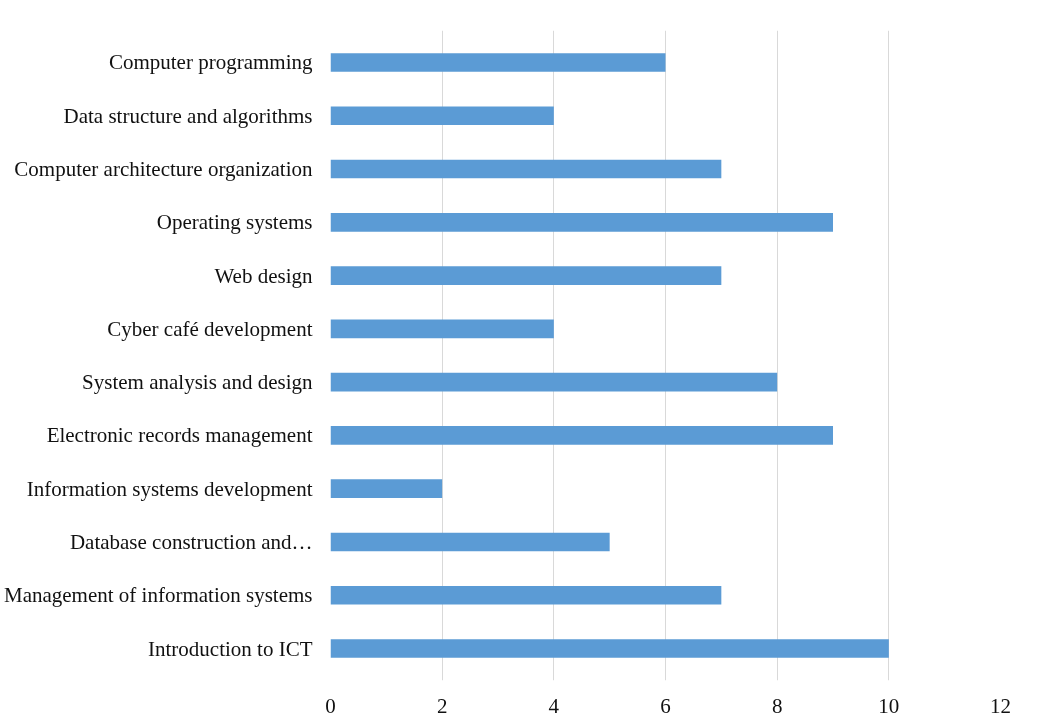 The width and height of the screenshot is (1042, 726). Describe the element at coordinates (188, 115) in the screenshot. I see `y-tick-label: Data structure and algorithms` at that location.